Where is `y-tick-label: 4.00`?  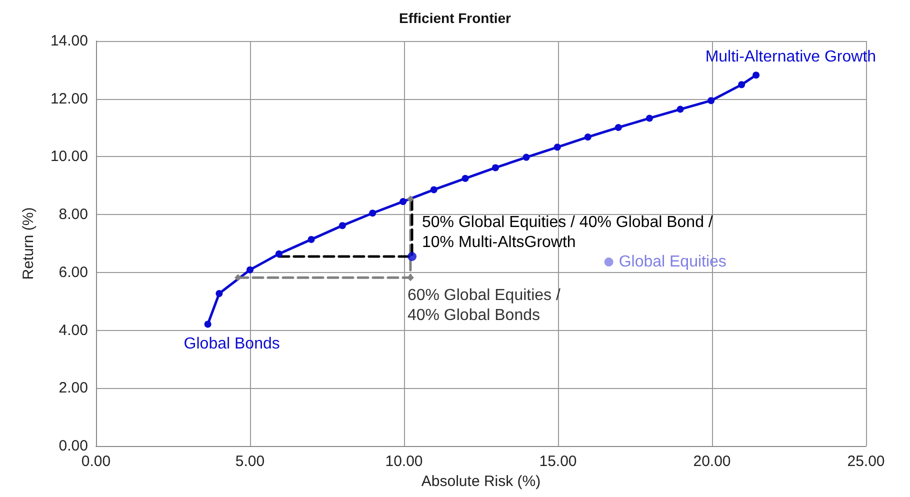 y-tick-label: 4.00 is located at coordinates (73, 330).